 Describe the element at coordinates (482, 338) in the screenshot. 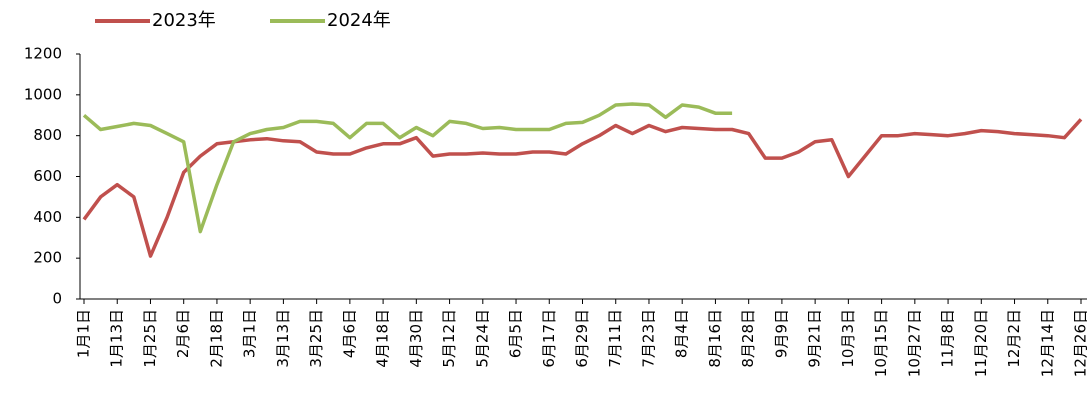

I see `x-tick-label: 5月24日` at that location.